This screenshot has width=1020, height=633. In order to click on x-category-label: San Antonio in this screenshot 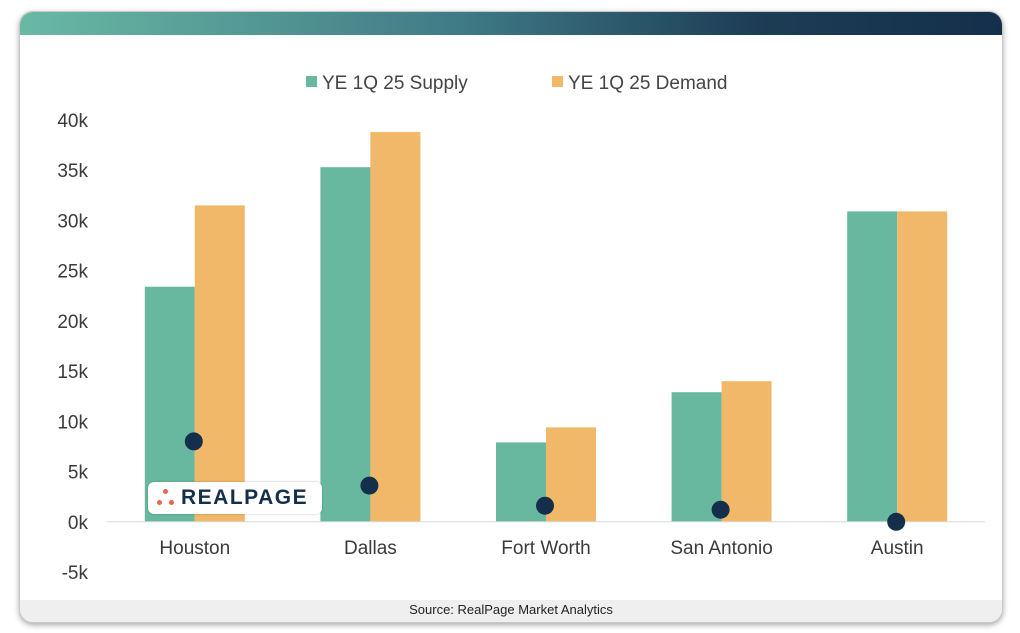, I will do `click(721, 548)`.